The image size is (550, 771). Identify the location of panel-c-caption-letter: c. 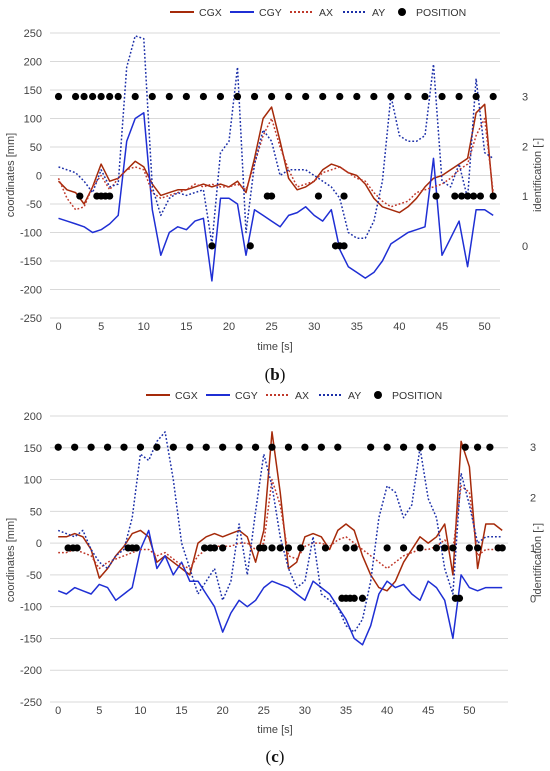
(275, 756).